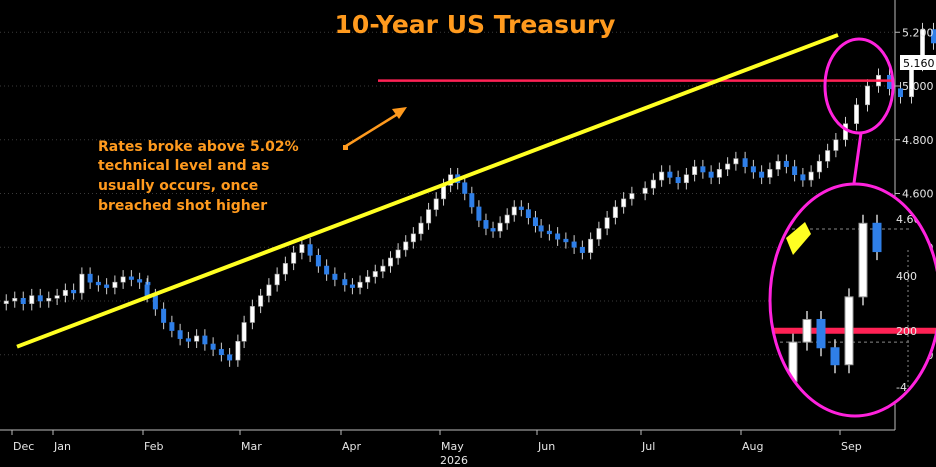  What do you see at coordinates (251, 446) in the screenshot?
I see `x-tick-label: Mar` at bounding box center [251, 446].